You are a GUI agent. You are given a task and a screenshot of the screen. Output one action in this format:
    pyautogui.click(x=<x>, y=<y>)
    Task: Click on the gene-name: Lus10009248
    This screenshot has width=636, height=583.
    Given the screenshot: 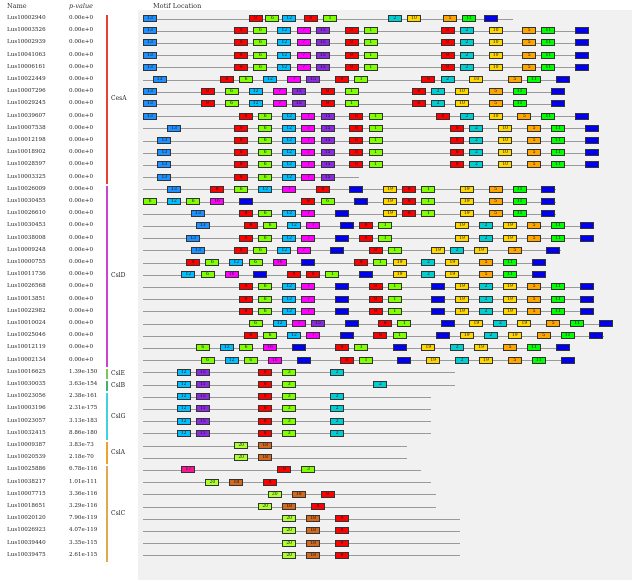 What is the action you would take?
    pyautogui.click(x=26, y=249)
    